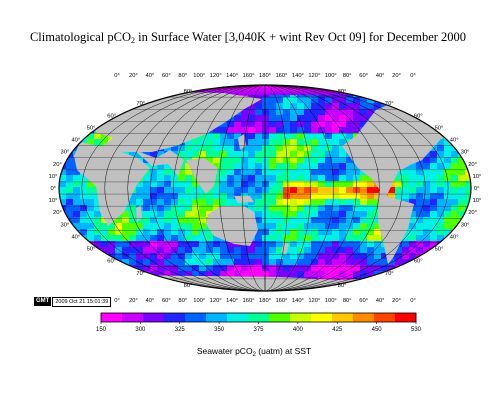 Image resolution: width=496 pixels, height=416 pixels. What do you see at coordinates (472, 165) in the screenshot?
I see `lat-label-right: 20°` at bounding box center [472, 165].